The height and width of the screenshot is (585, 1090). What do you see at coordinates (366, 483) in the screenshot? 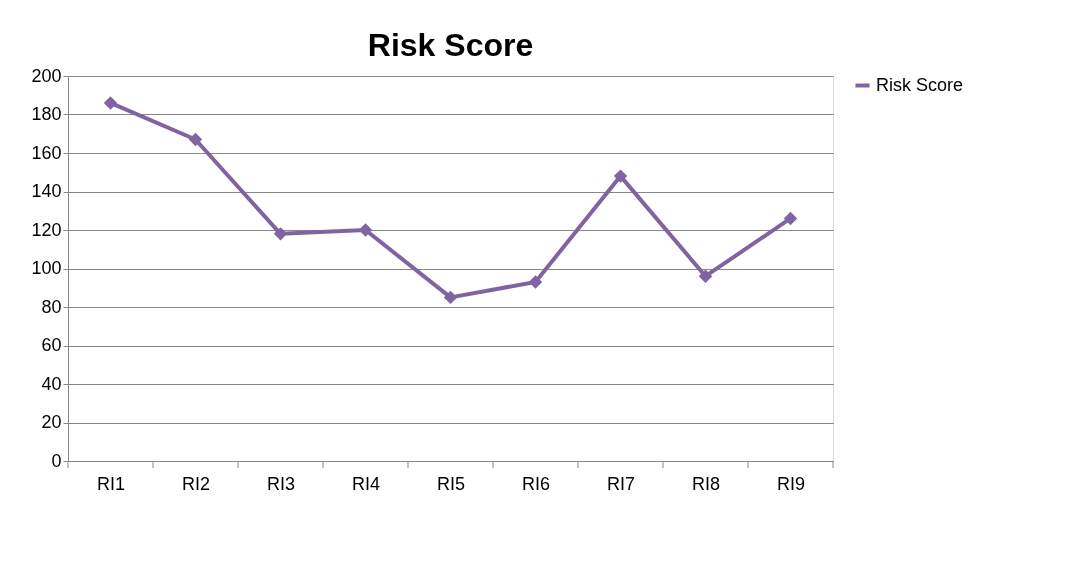
I see `x-tick-label: RI4` at bounding box center [366, 483].